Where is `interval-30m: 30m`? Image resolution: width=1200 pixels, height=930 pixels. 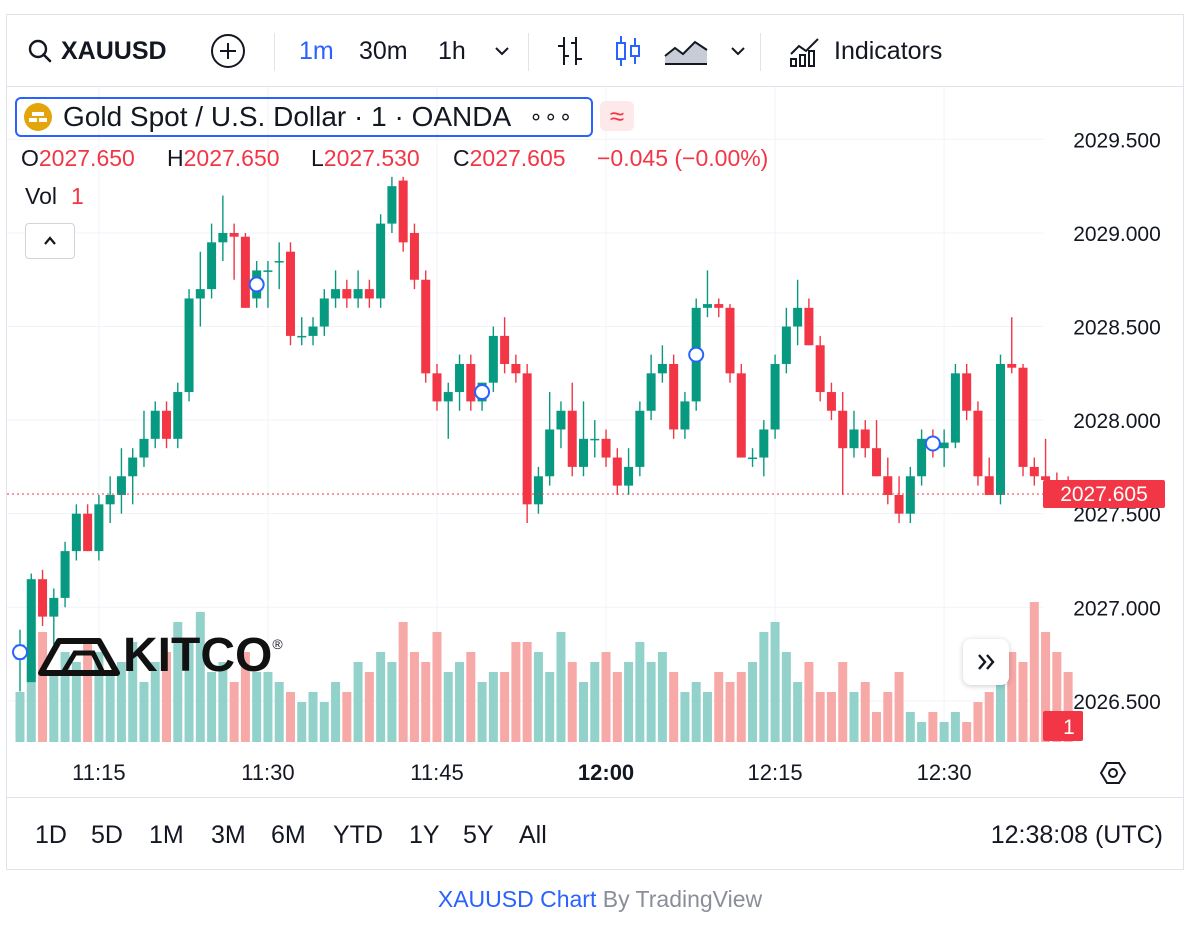
interval-30m: 30m is located at coordinates (383, 50).